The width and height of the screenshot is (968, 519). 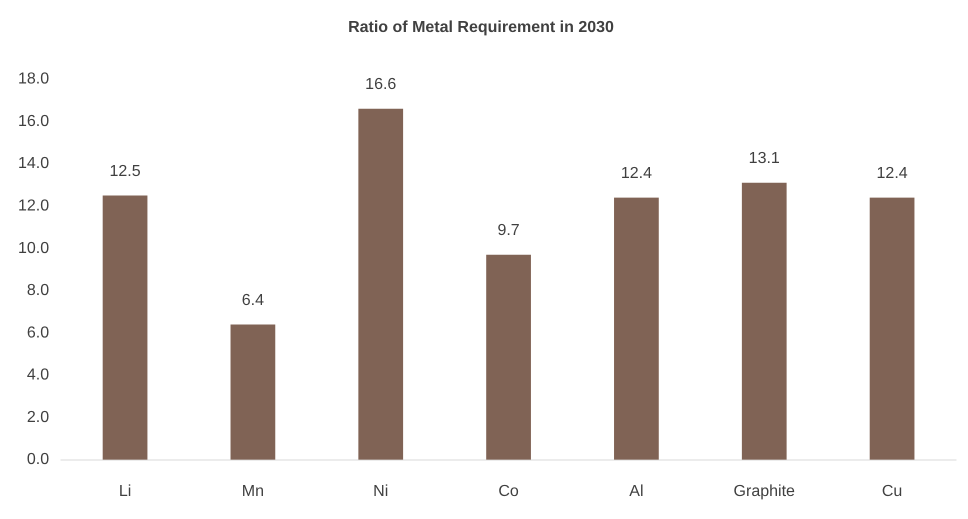 What do you see at coordinates (34, 163) in the screenshot?
I see `y-tick-label: 14.0` at bounding box center [34, 163].